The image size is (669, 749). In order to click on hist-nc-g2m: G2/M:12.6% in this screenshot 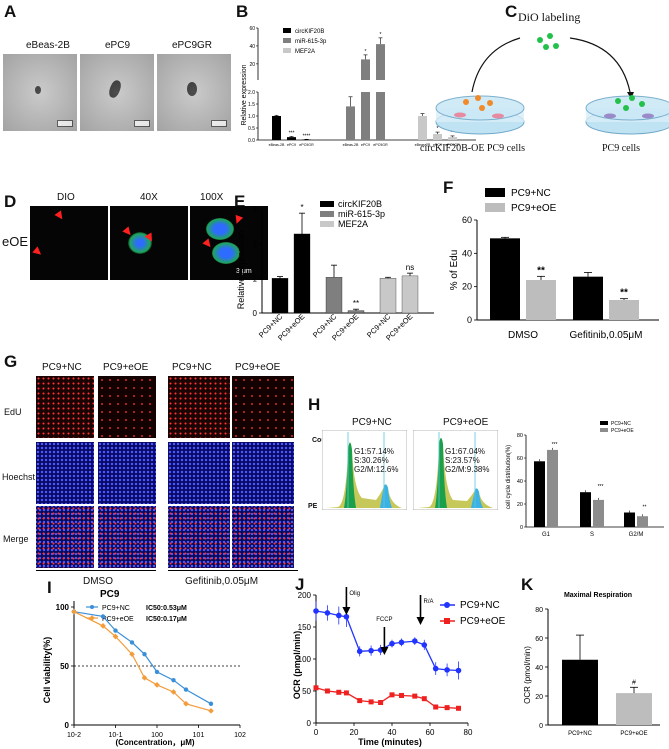, I will do `click(376, 469)`.